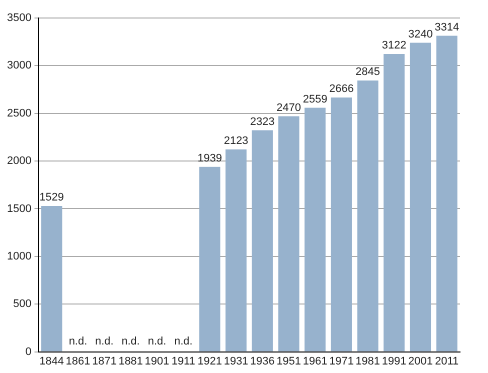  I want to click on y-tick-label: 1500, so click(19, 208).